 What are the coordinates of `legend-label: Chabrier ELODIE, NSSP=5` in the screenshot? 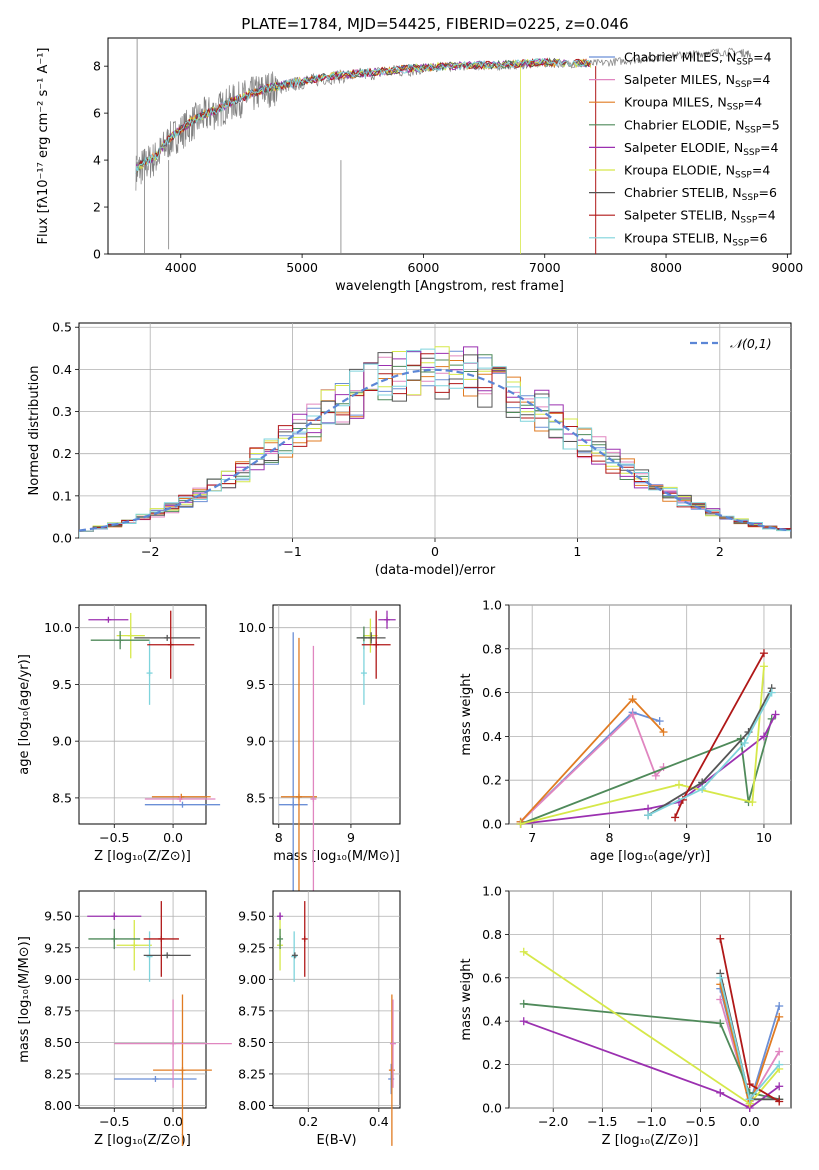 It's located at (702, 126).